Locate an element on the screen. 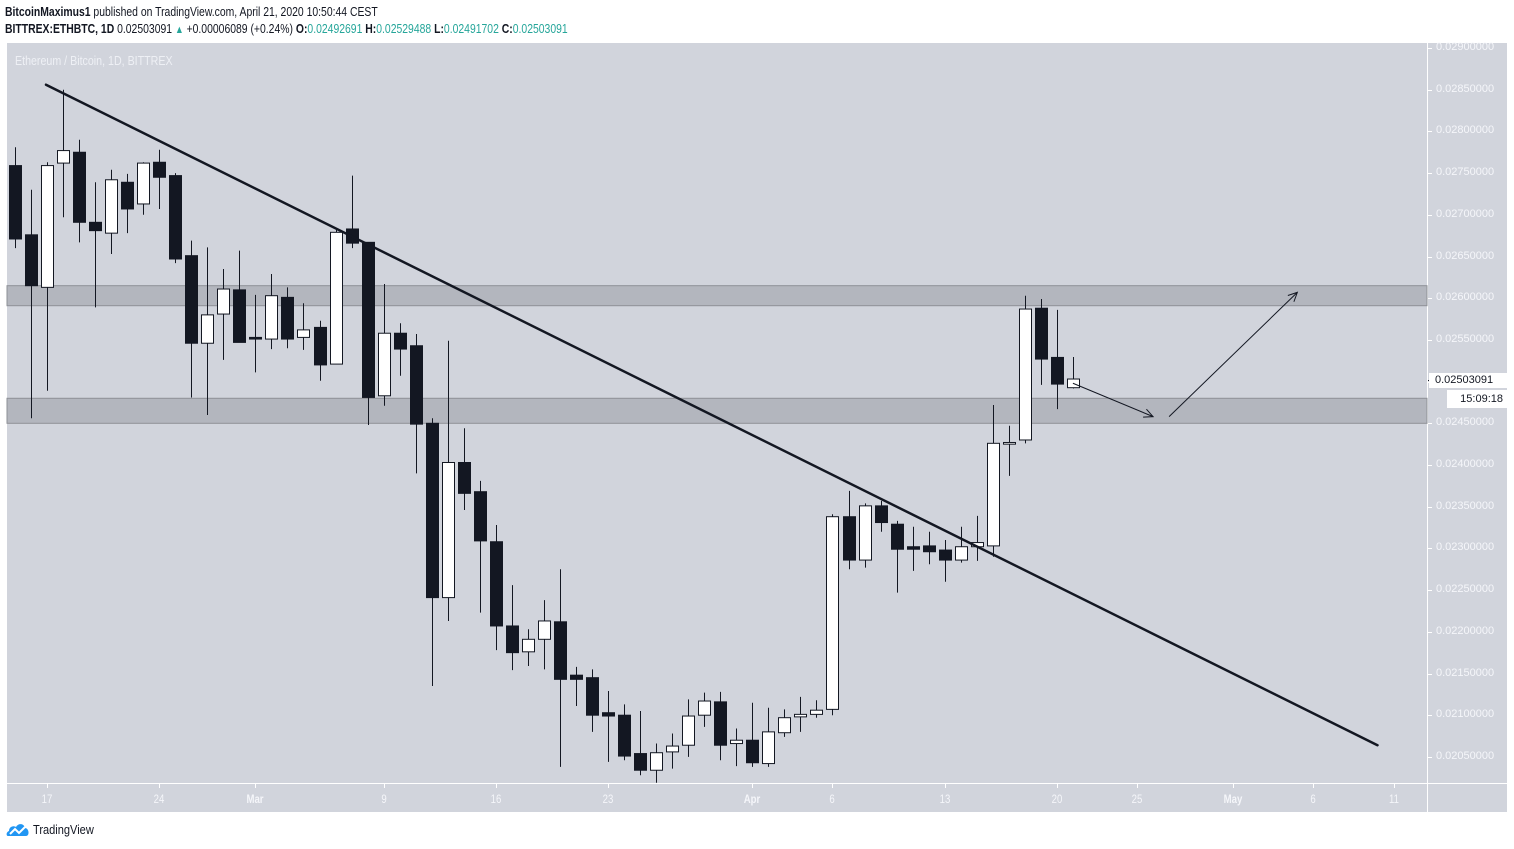  price-axis-label: 0.02350000 is located at coordinates (1465, 506).